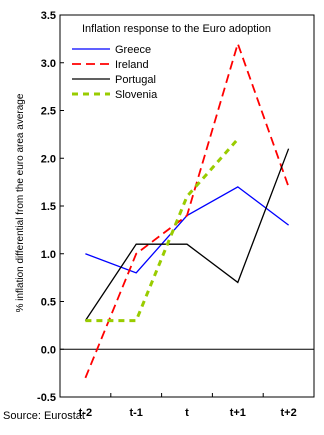  I want to click on legend-label-portugal: Portugal, so click(135, 80).